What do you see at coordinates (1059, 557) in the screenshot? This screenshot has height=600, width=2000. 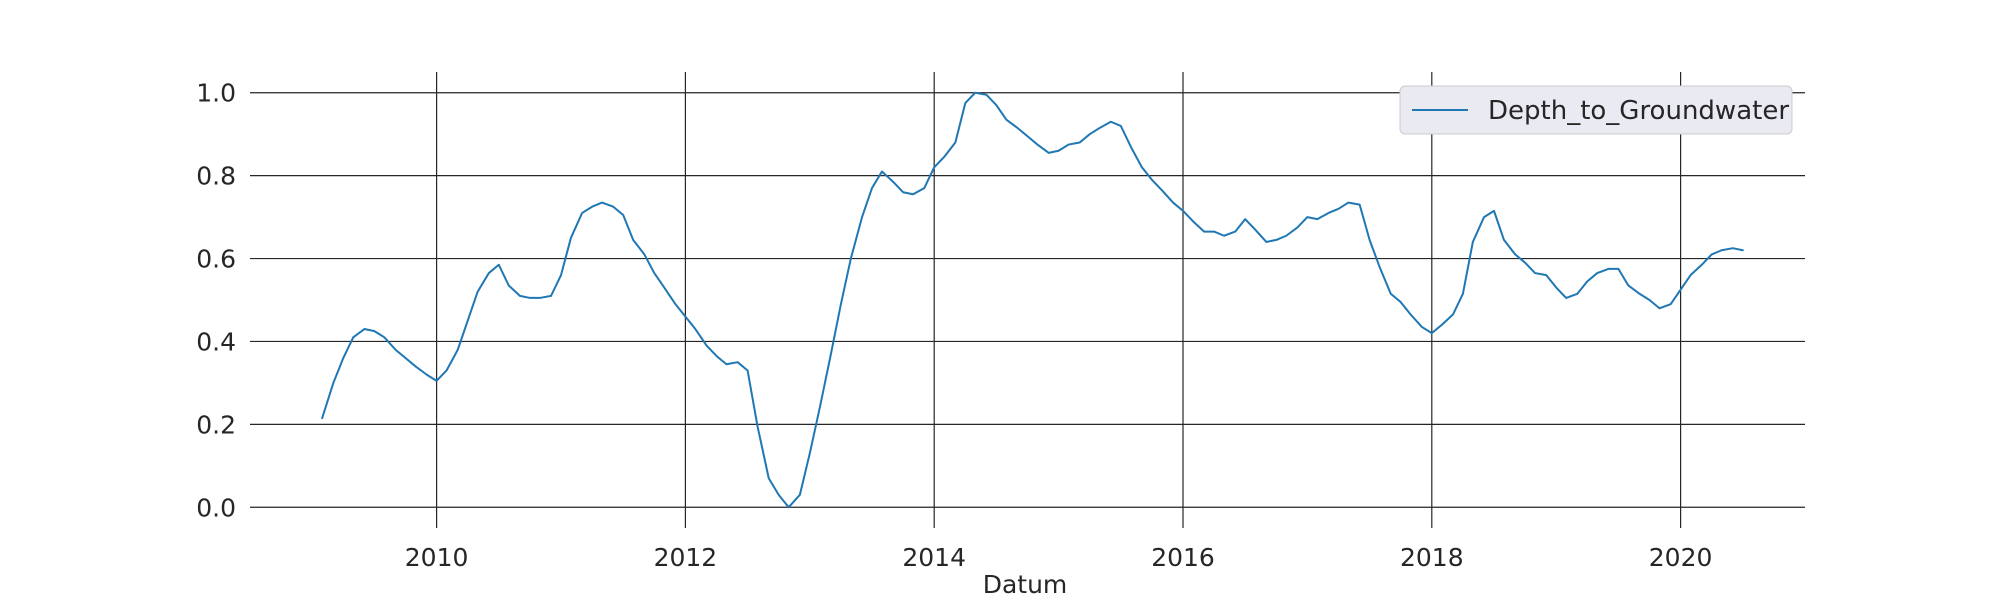 I see `x-axis-ticks: 2010 2012 2014 2016 2018 2020` at bounding box center [1059, 557].